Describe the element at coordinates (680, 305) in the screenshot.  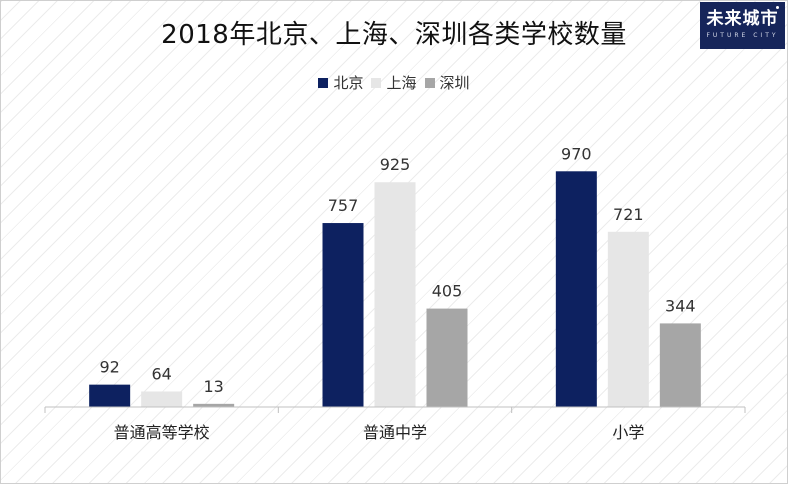
I see `data-label: 344` at that location.